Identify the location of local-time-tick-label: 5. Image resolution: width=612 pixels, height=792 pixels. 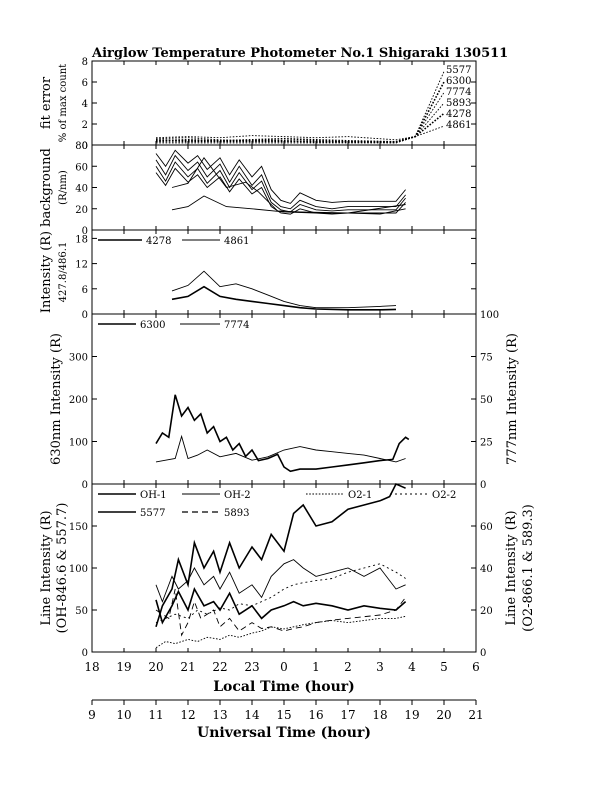
(444, 667).